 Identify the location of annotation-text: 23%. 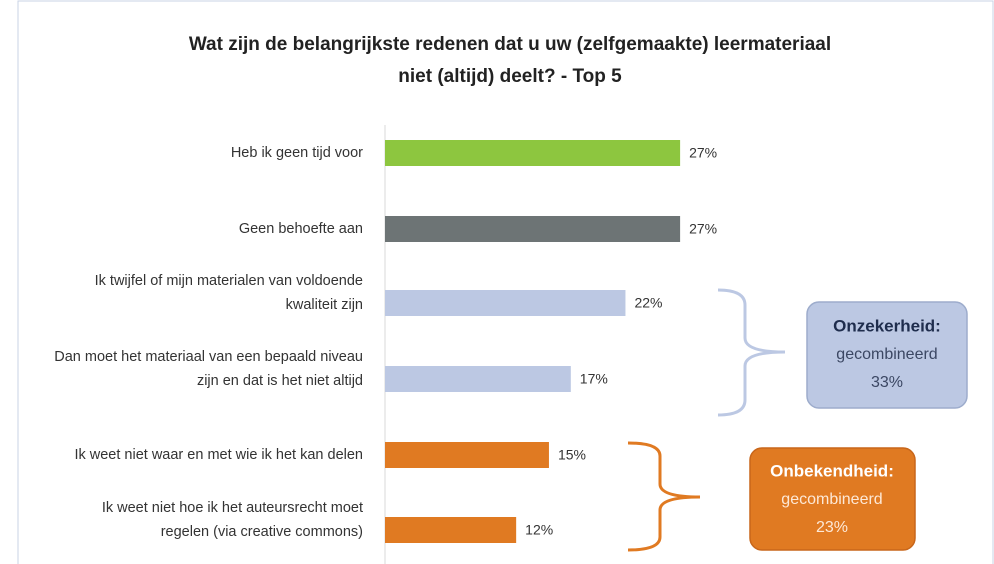
(832, 527).